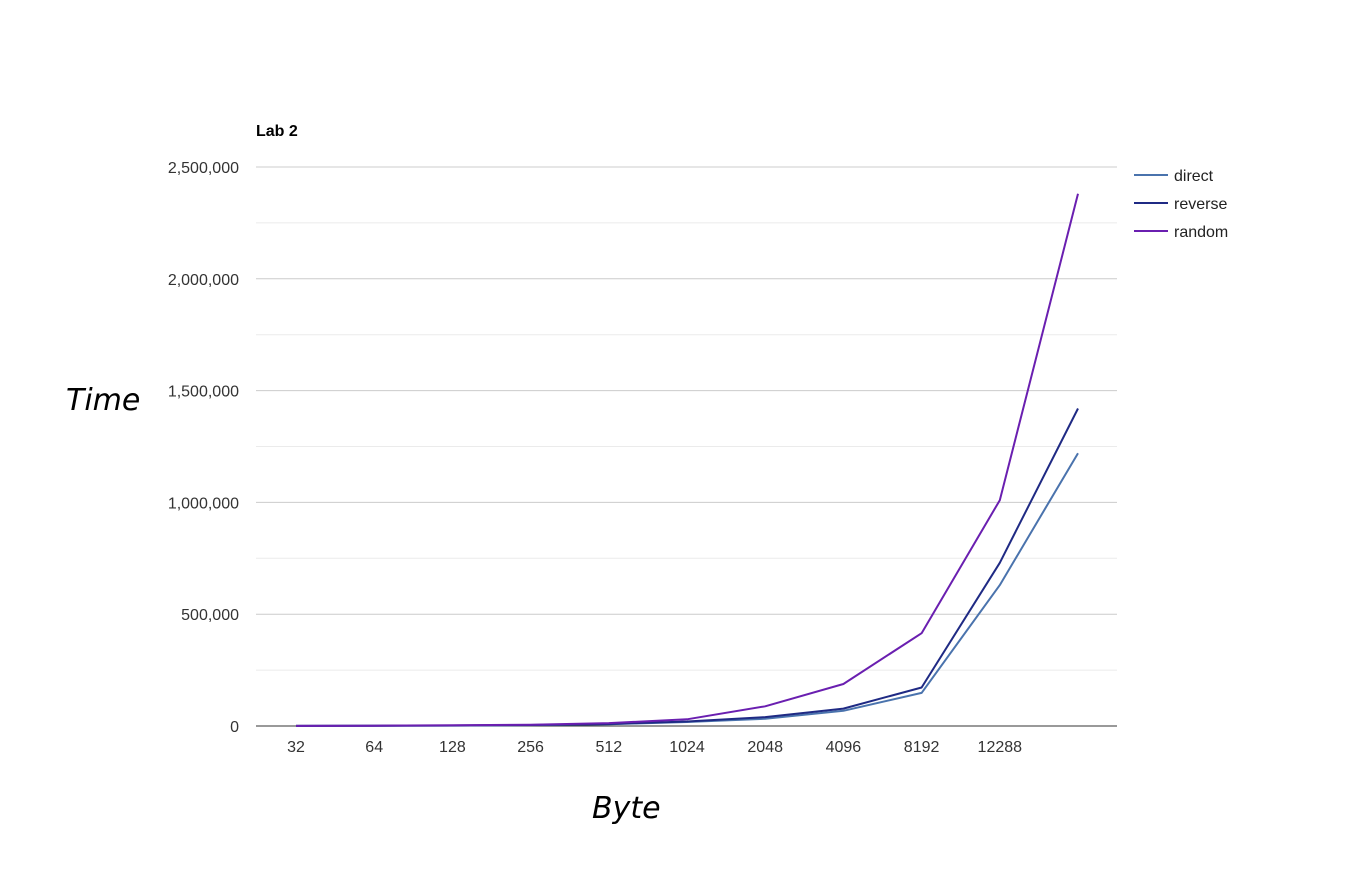  What do you see at coordinates (277, 131) in the screenshot?
I see `chart-title: Lab 2` at bounding box center [277, 131].